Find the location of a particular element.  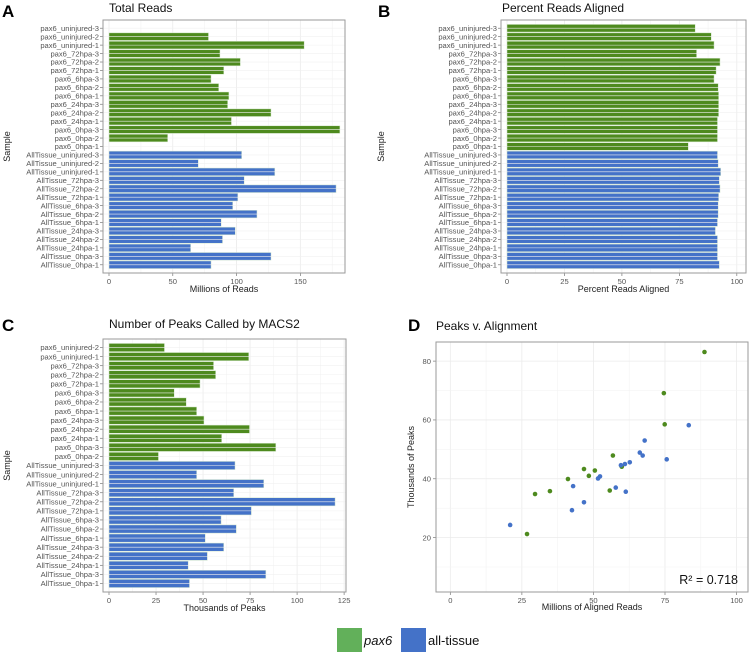

category-label: AllTissue_6hpa-2 is located at coordinates (70, 529).